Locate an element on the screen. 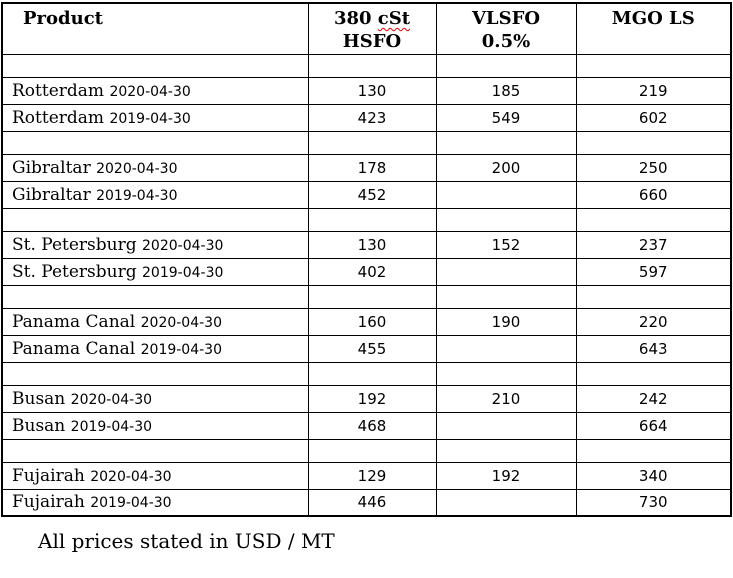 The image size is (733, 578). cell-hsfo: 130 is located at coordinates (372, 244).